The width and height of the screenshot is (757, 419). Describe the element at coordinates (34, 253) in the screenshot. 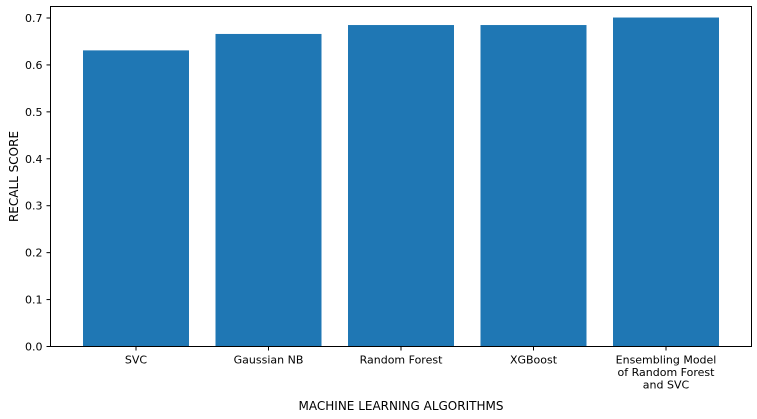

I see `y-tick-label: 0.2` at that location.